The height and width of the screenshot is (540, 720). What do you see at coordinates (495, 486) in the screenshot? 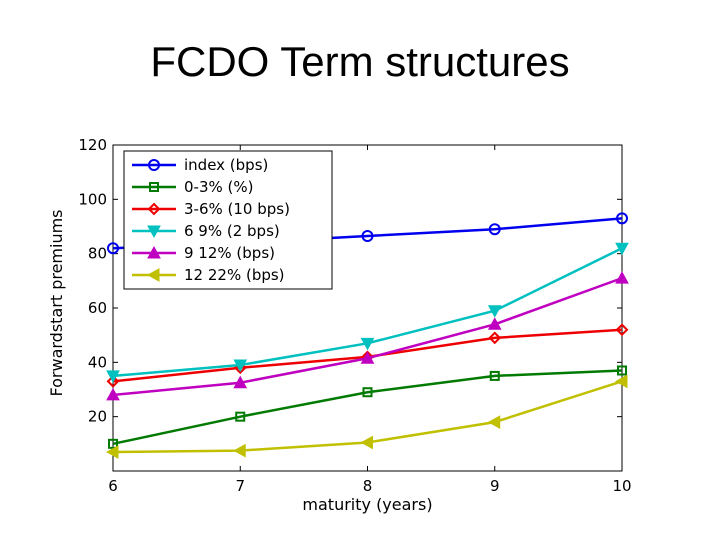
I see `x-tick-label: 9` at bounding box center [495, 486].